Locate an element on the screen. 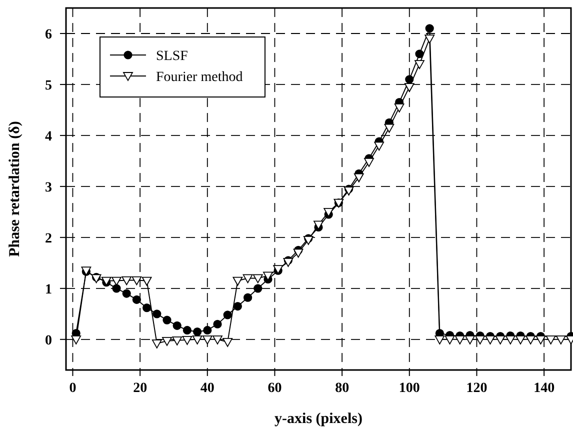 The width and height of the screenshot is (573, 433). legend-label: SLSF is located at coordinates (172, 56).